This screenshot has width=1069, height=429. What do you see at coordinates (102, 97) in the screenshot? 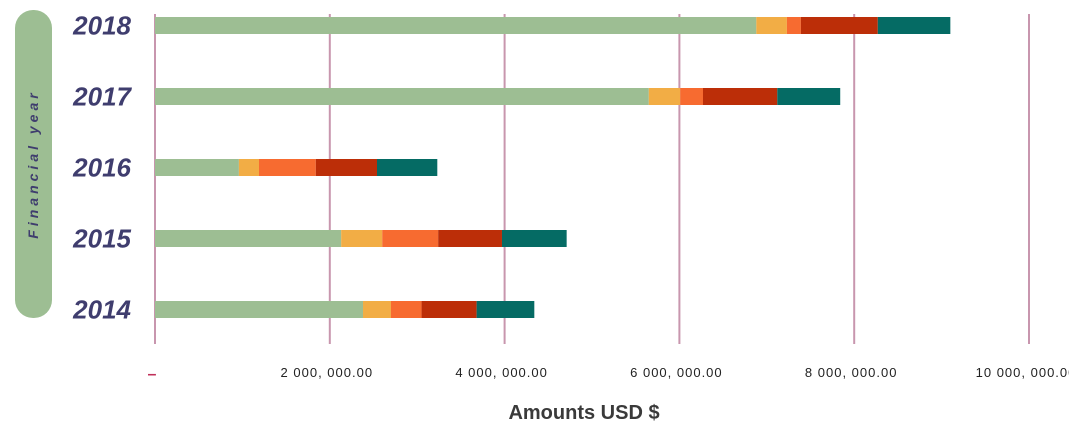
I see `category-label-2017: 2017` at bounding box center [102, 97].